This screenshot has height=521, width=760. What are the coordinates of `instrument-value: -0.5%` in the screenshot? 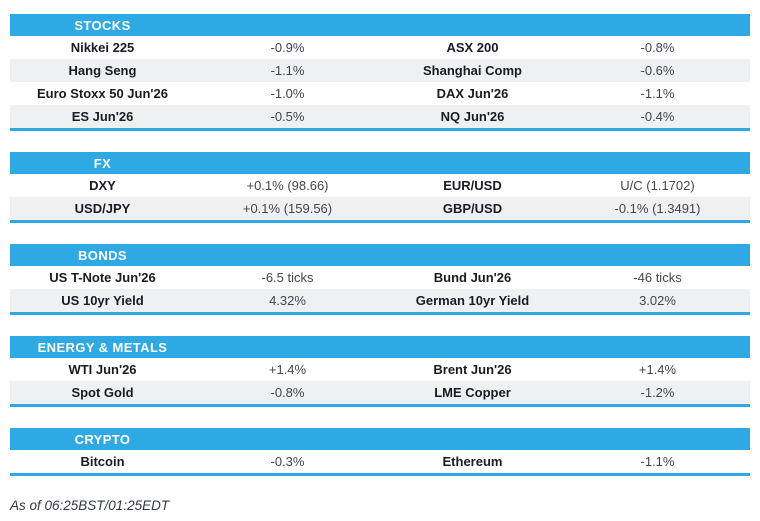 It's located at (287, 116).